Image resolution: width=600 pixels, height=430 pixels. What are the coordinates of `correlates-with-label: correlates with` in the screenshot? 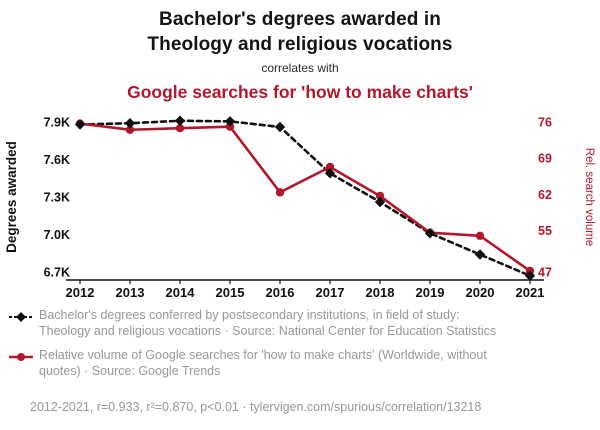 It's located at (300, 68).